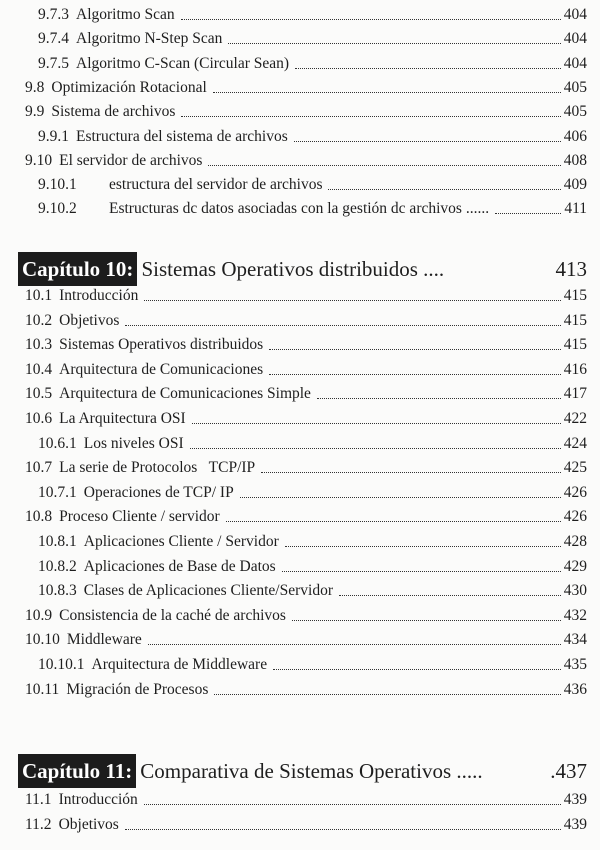  I want to click on toc-entry: 10.4 Arquitectura de Comunicaciones 416, so click(306, 370).